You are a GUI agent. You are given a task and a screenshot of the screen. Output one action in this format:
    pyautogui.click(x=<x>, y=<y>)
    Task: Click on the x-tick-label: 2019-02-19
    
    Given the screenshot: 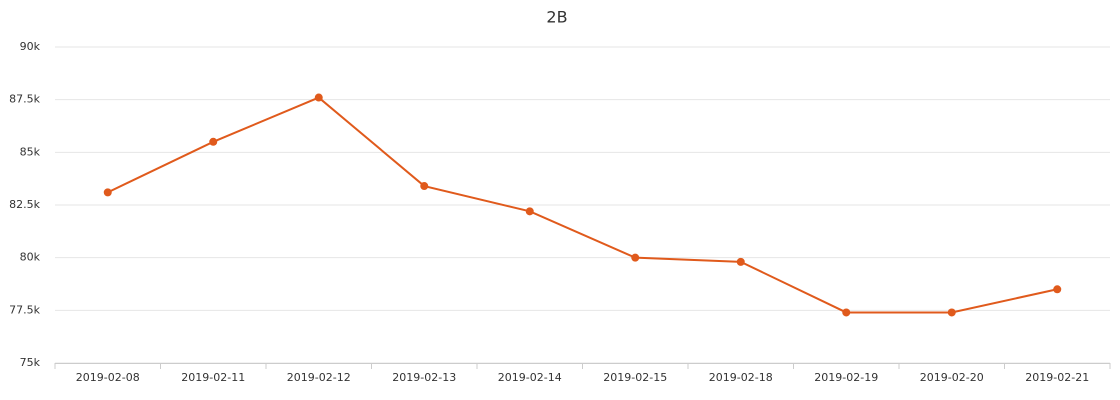 What is the action you would take?
    pyautogui.click(x=846, y=377)
    